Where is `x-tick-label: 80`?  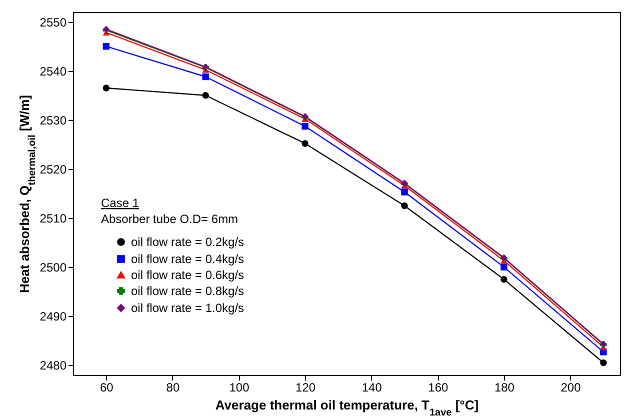
x-tick-label: 80 is located at coordinates (173, 387).